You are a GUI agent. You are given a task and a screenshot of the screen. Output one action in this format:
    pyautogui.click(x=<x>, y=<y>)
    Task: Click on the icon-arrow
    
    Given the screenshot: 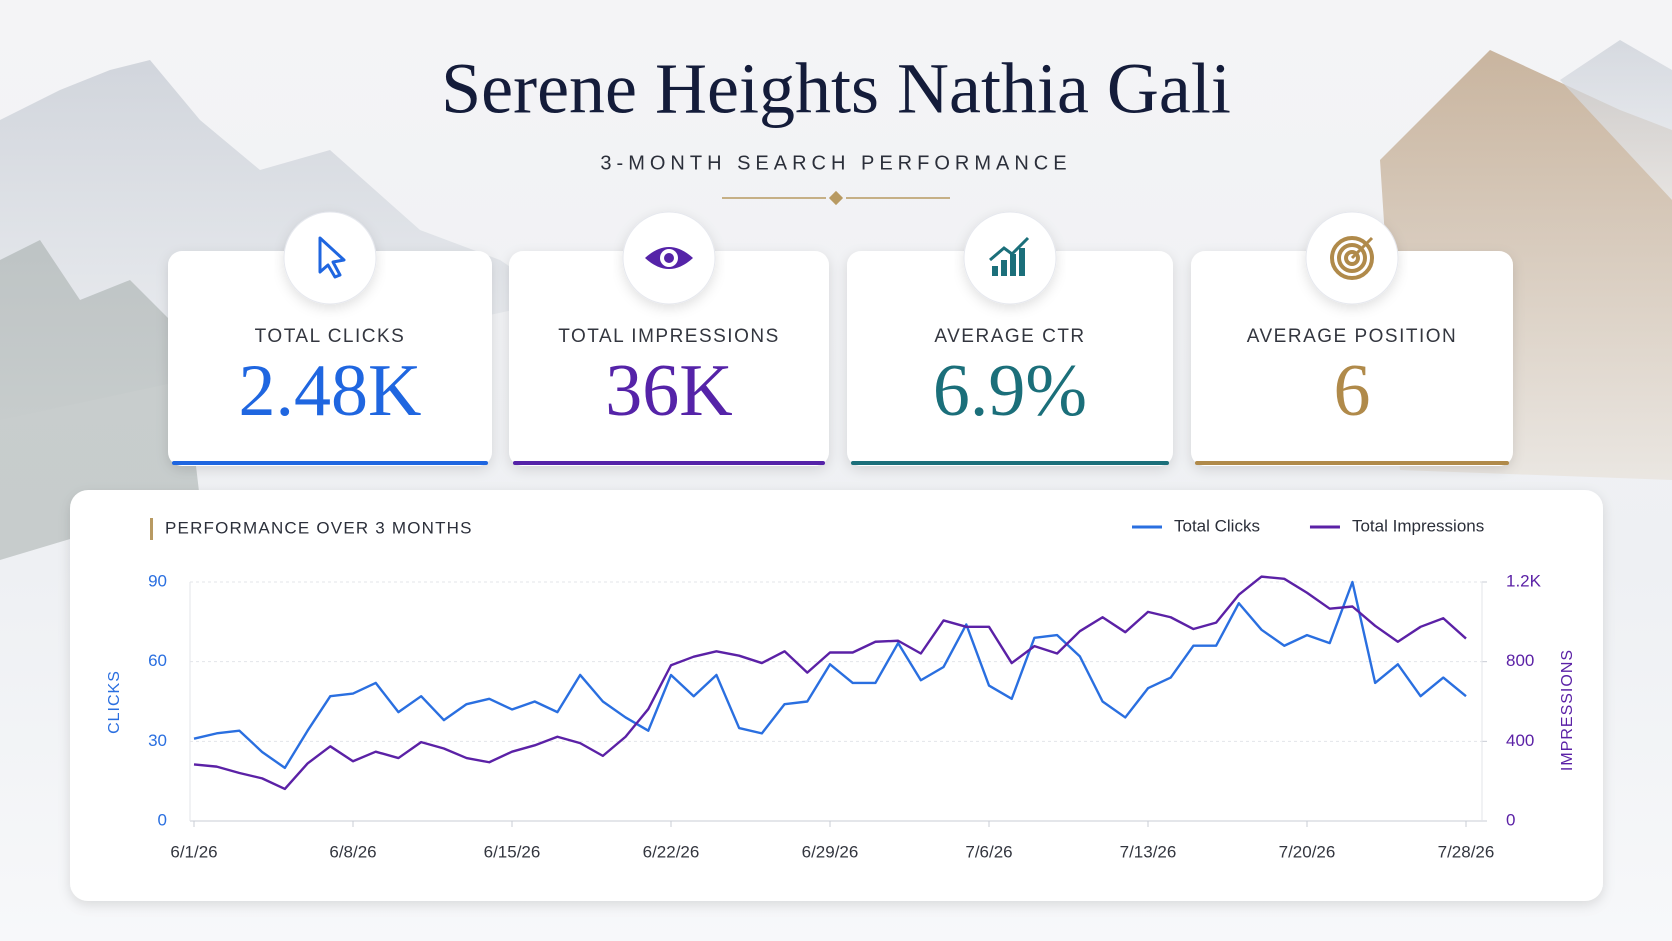 What is the action you would take?
    pyautogui.click(x=1009, y=249)
    